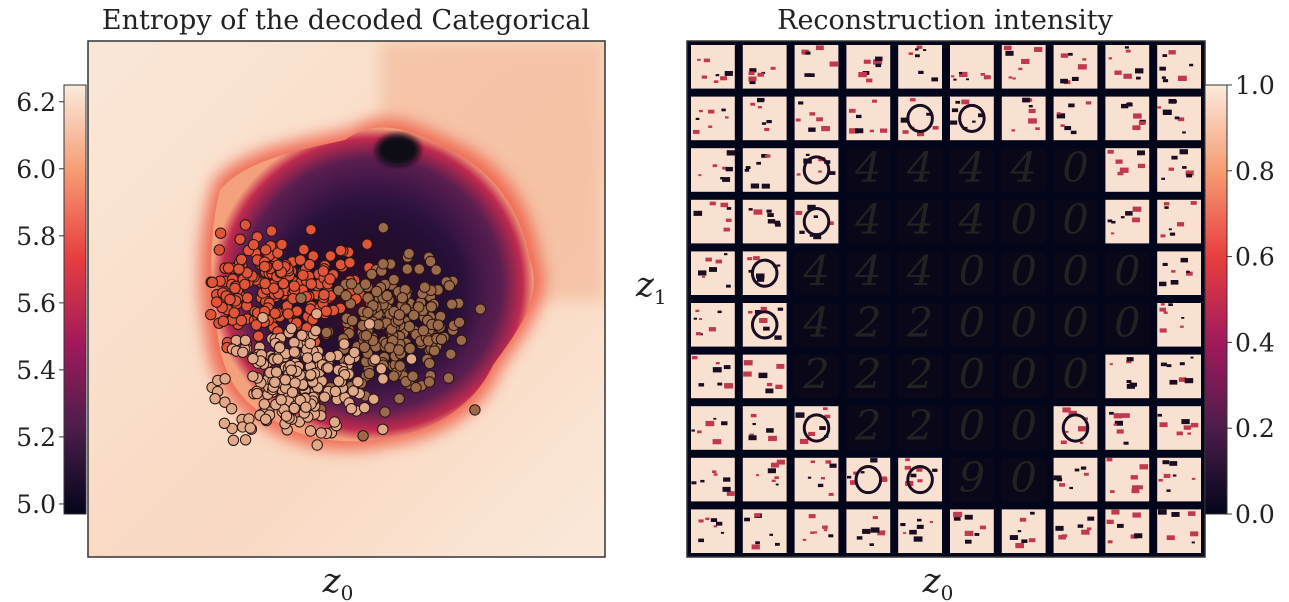 This screenshot has height=602, width=1289. I want to click on cell-stroke, so click(868, 480).